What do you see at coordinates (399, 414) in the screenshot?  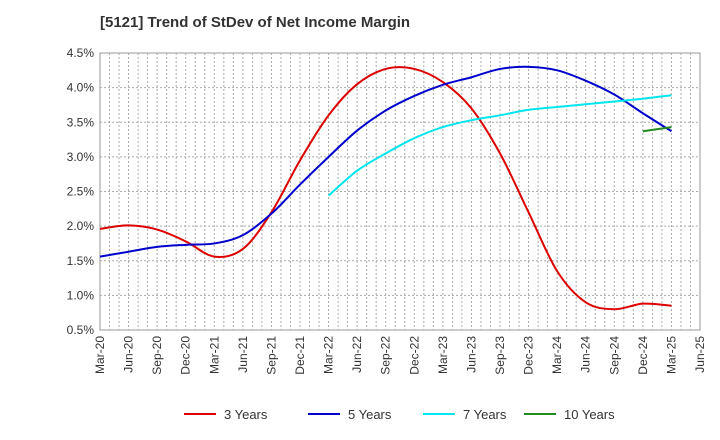 I see `legend: 3 Years 5 Years 7 Years 10 Years` at bounding box center [399, 414].